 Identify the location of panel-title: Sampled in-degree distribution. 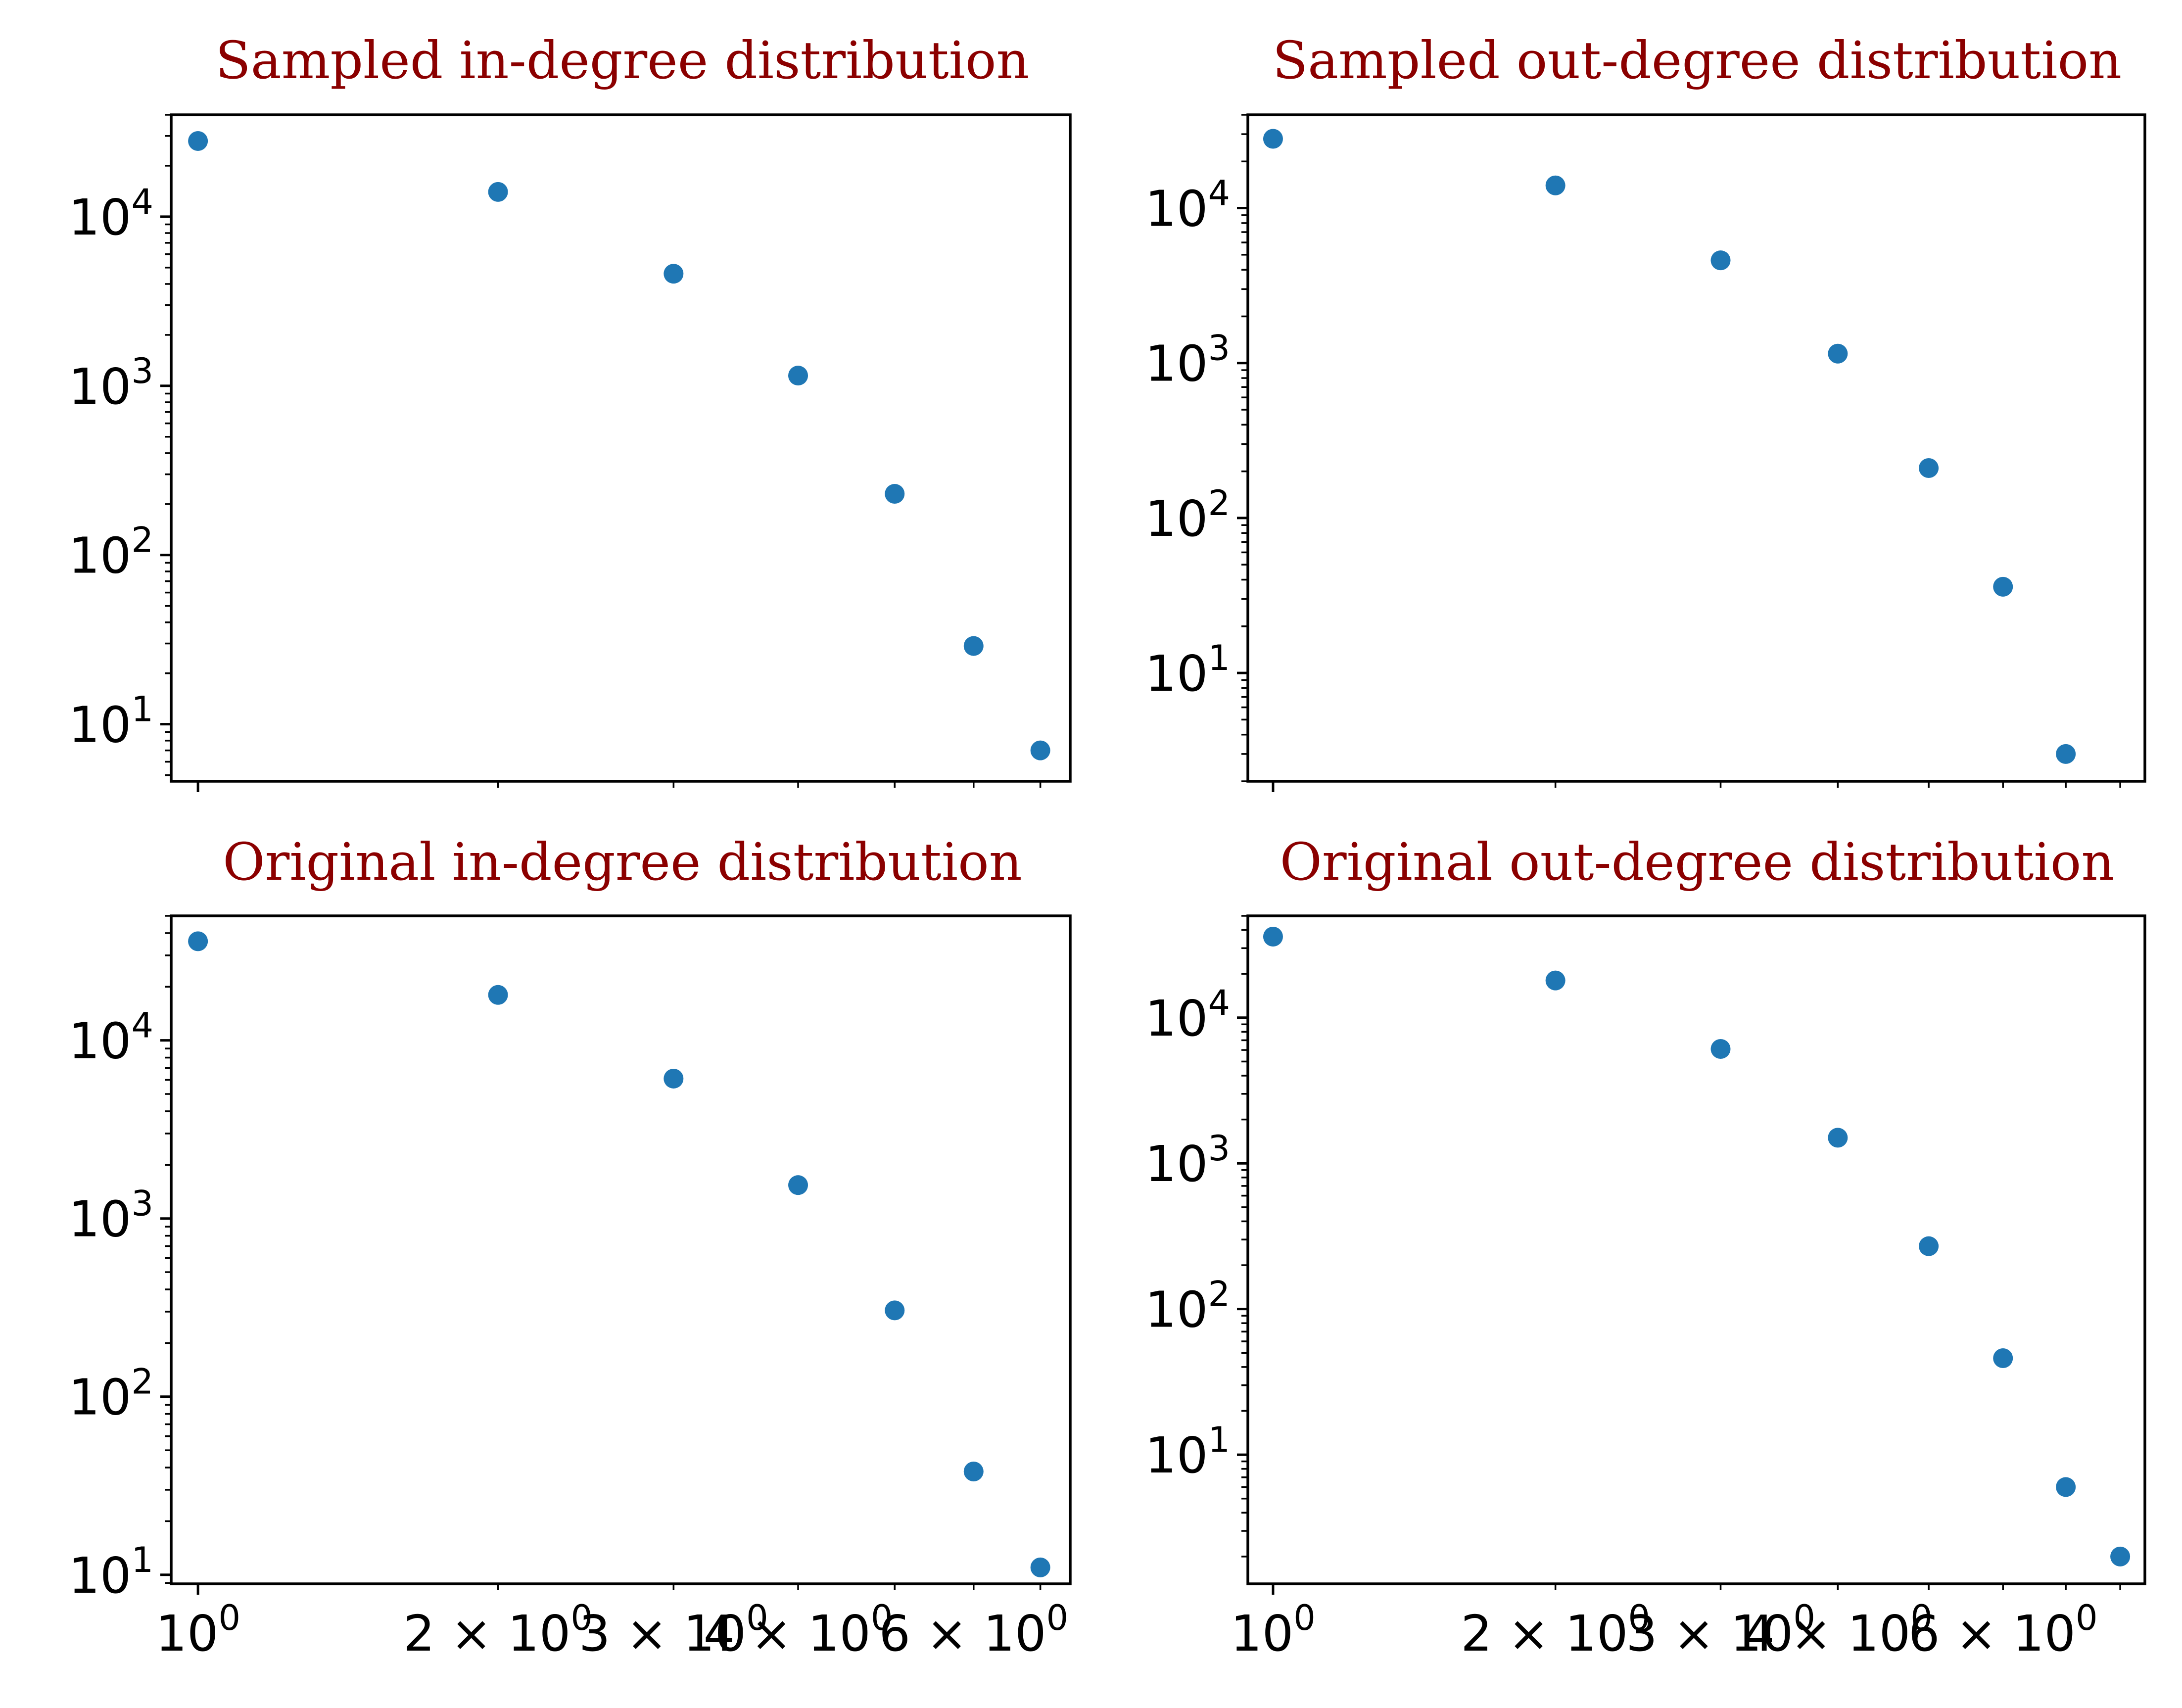
(622, 60).